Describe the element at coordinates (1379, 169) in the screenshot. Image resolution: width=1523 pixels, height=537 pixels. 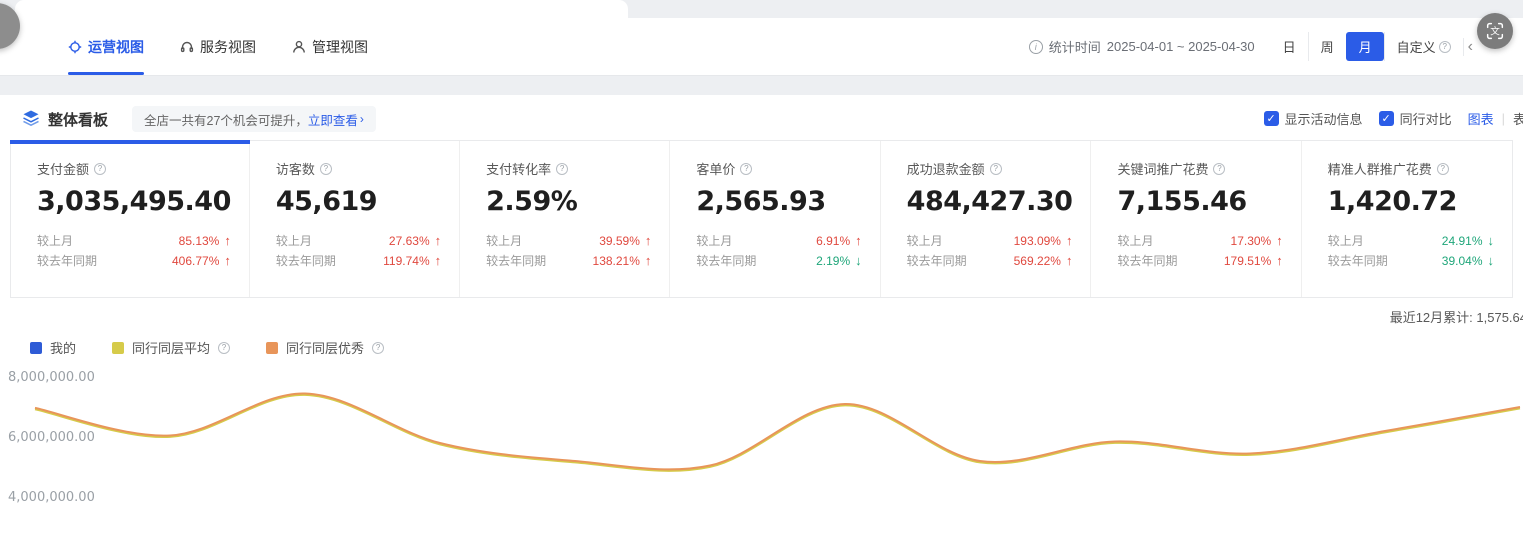
I see `card-label: 精准人群推广花费` at that location.